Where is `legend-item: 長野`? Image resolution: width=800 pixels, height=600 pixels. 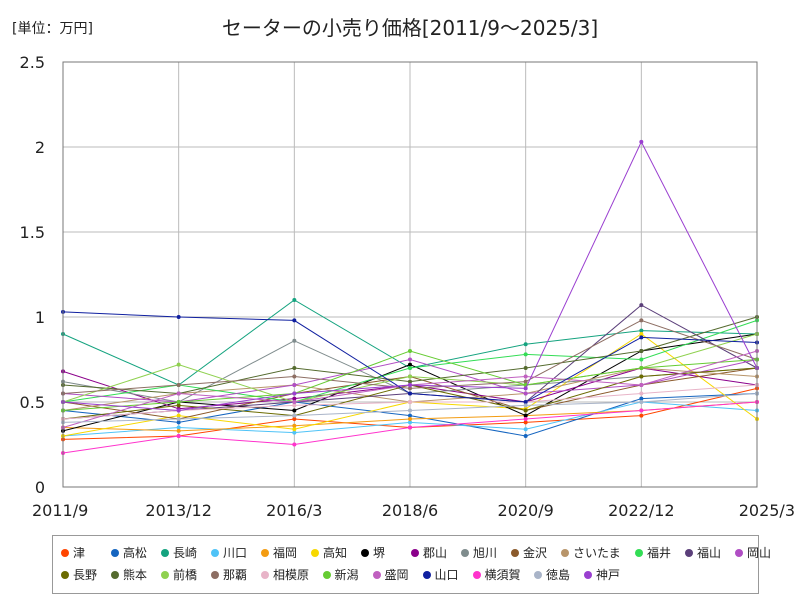 legend-item: 長野 is located at coordinates (79, 575).